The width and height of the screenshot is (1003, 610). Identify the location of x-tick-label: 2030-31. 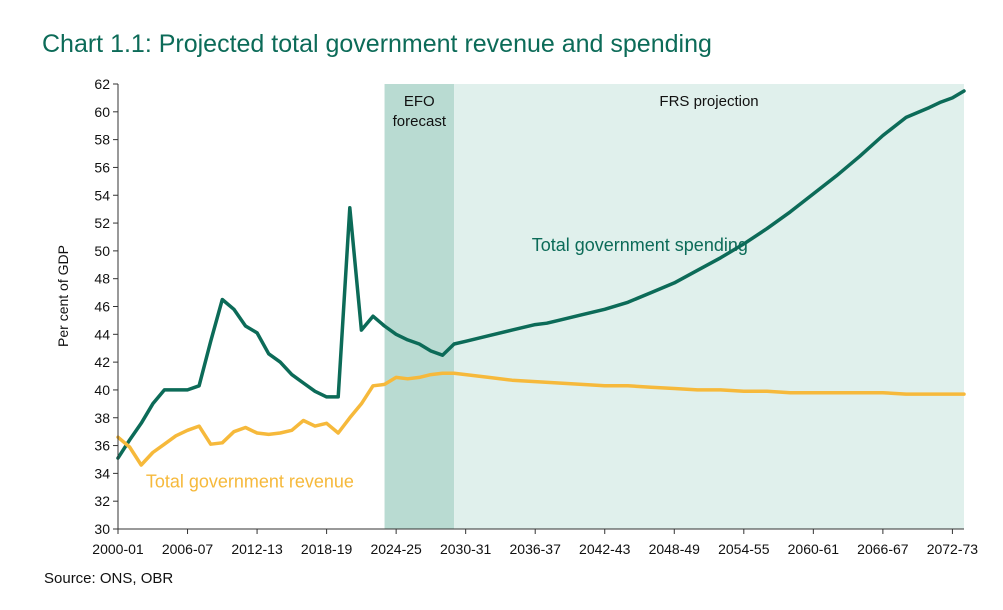
(466, 549).